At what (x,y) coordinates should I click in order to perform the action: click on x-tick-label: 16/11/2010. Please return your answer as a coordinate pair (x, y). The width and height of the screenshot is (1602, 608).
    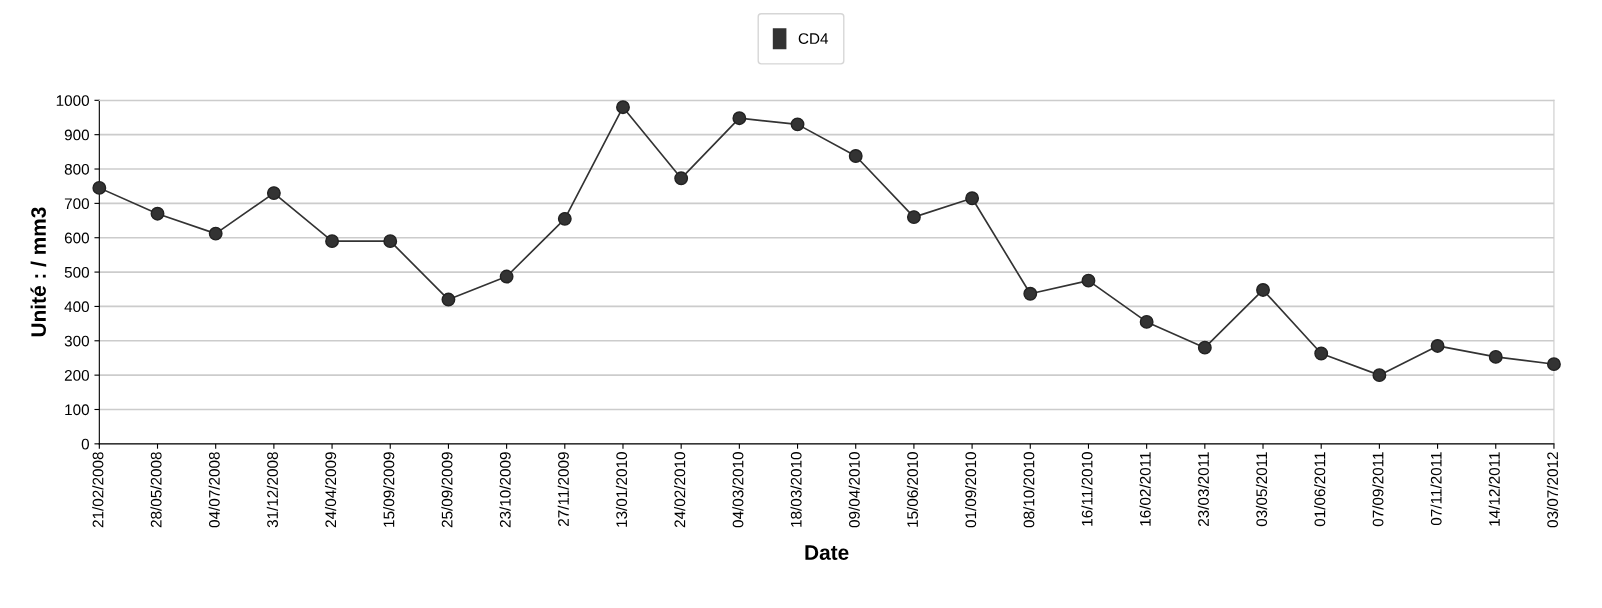
    Looking at the image, I should click on (1087, 489).